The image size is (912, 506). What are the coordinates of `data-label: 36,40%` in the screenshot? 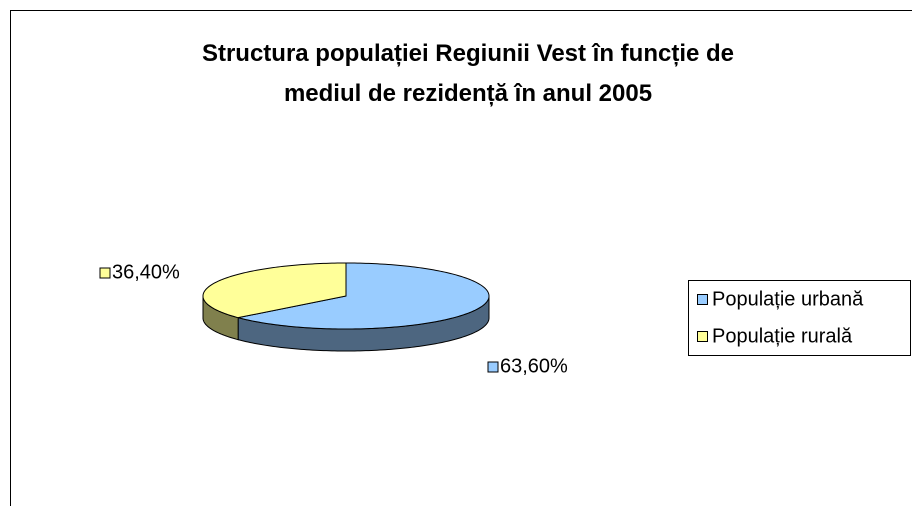 It's located at (146, 272).